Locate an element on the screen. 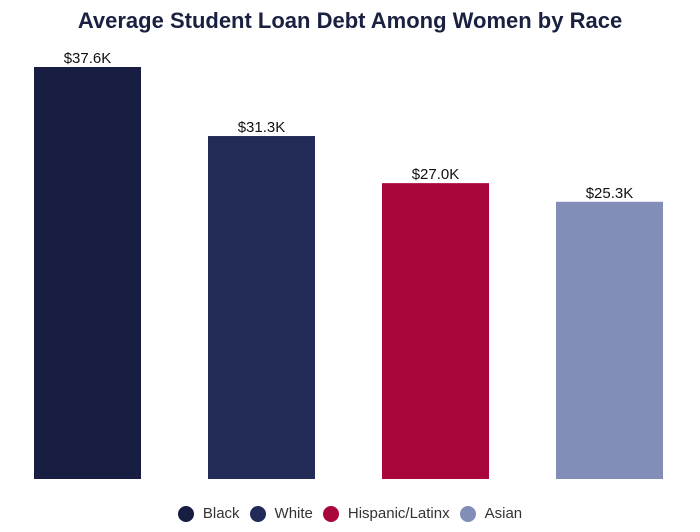 The width and height of the screenshot is (700, 532). legend-label: Asian is located at coordinates (503, 513).